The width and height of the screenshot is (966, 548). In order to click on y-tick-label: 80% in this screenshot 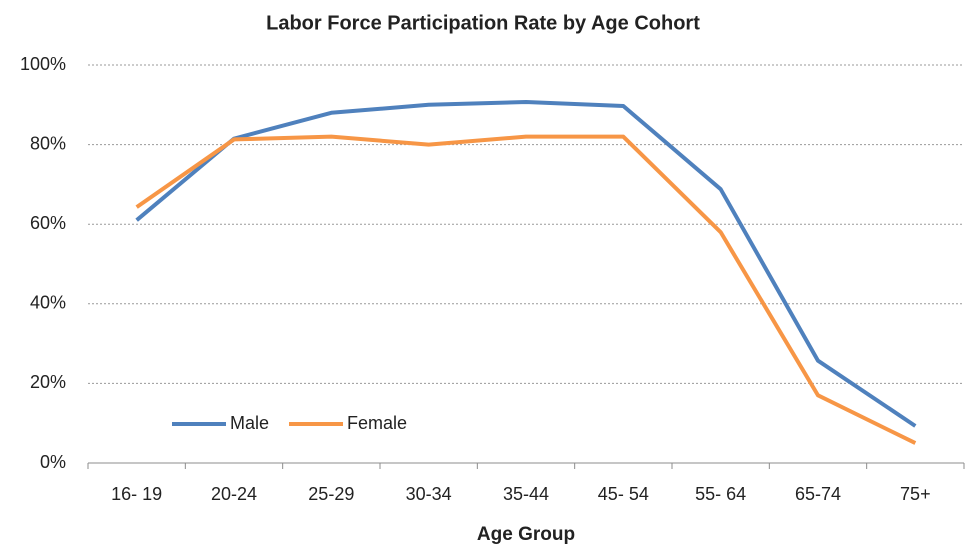, I will do `click(48, 143)`.